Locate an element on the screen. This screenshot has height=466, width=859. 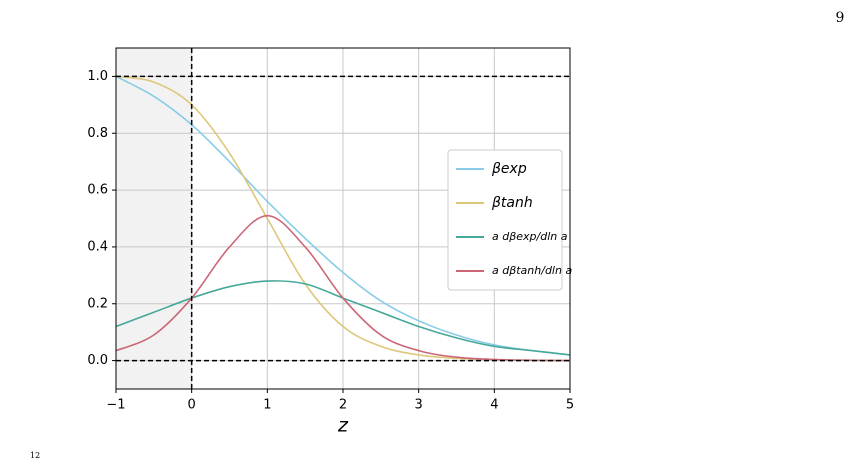
legend-box is located at coordinates (505, 220).